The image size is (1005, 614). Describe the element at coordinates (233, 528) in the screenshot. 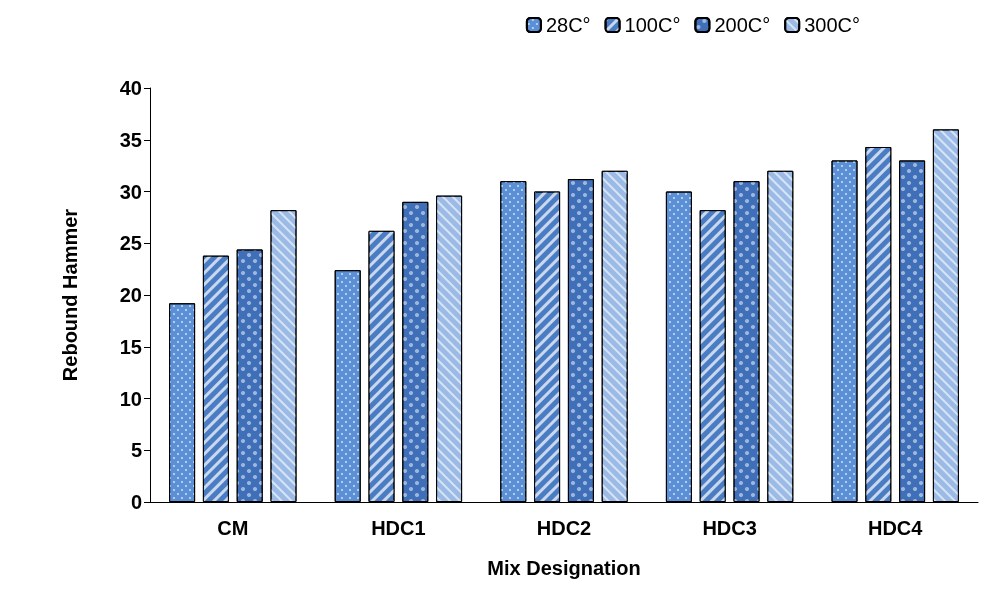

I see `x-tick-label: CM` at that location.